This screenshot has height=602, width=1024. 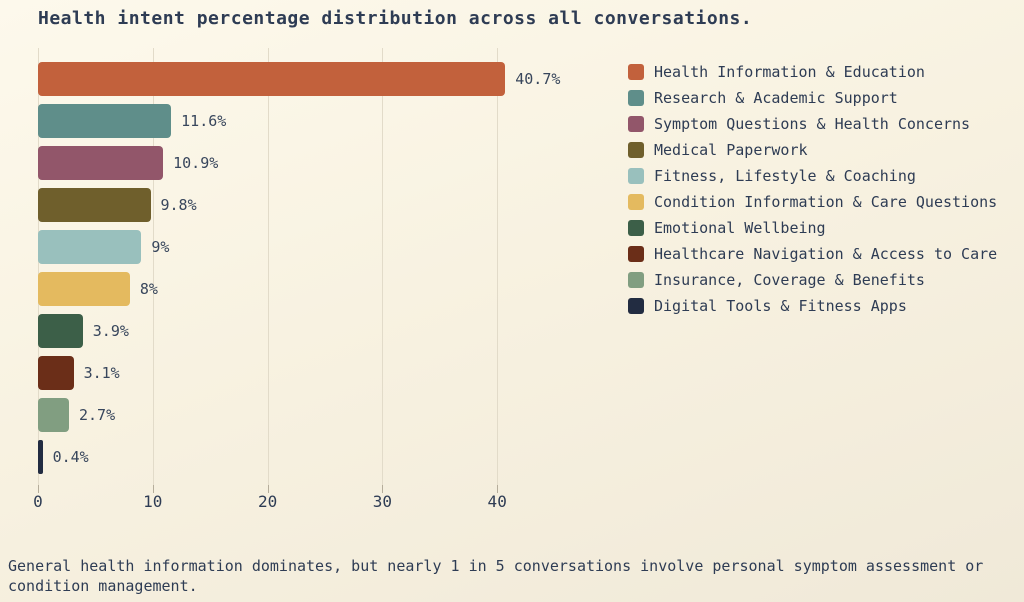 What do you see at coordinates (497, 501) in the screenshot?
I see `x-tick-label: 40` at bounding box center [497, 501].